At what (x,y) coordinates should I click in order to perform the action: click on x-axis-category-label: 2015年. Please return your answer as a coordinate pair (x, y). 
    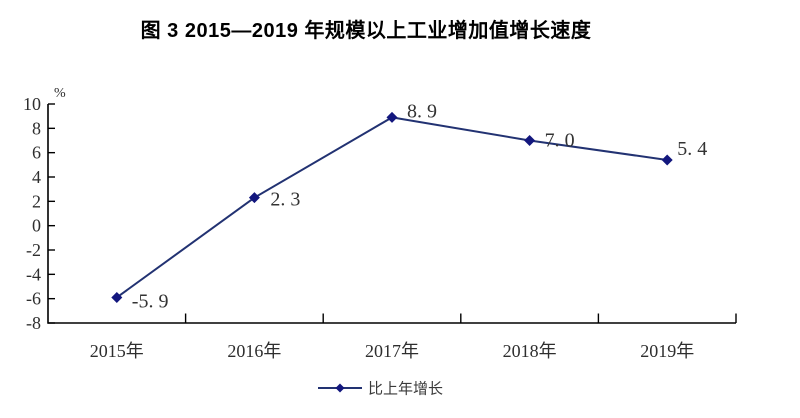
    Looking at the image, I should click on (117, 351).